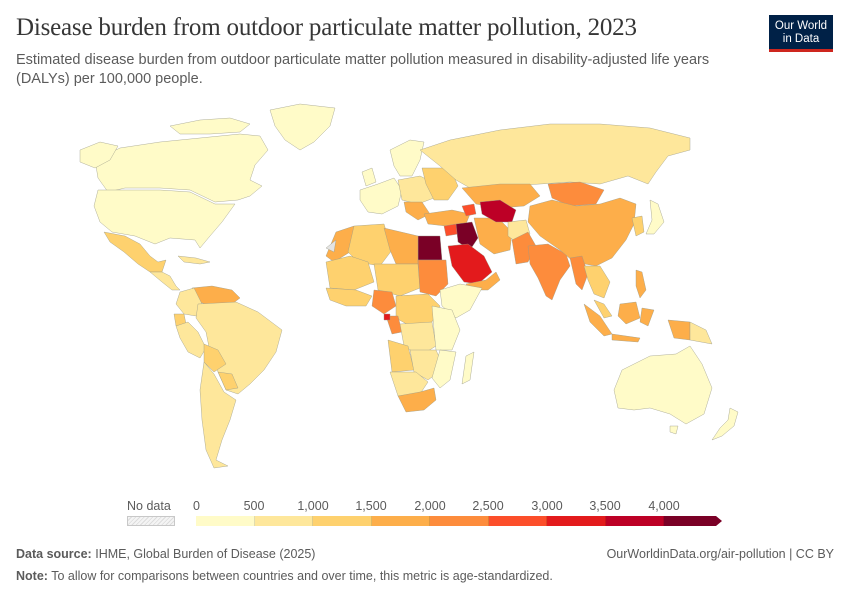 This screenshot has width=850, height=600. What do you see at coordinates (349, 297) in the screenshot?
I see `region-west-africa` at bounding box center [349, 297].